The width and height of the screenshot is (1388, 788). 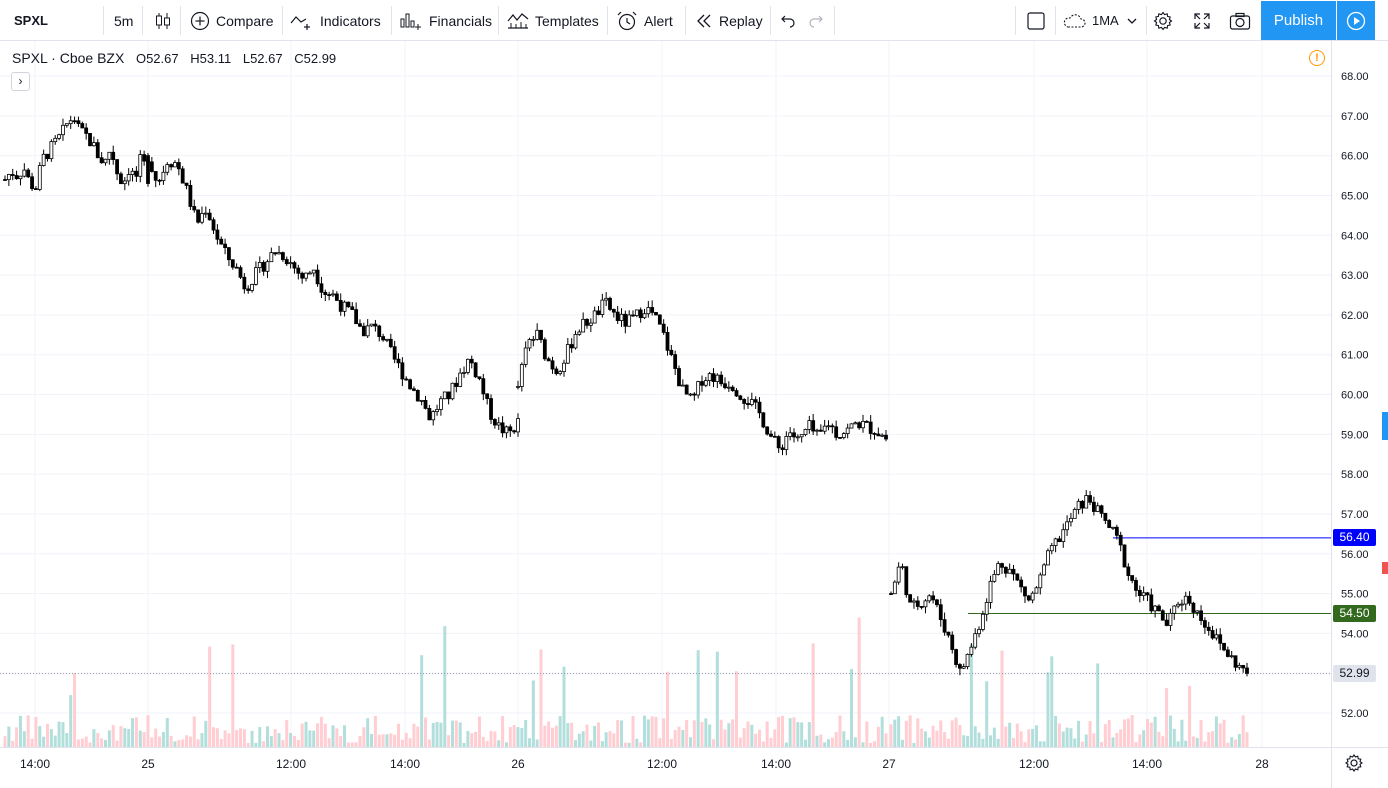 What do you see at coordinates (232, 20) in the screenshot?
I see `compare-button: Compare` at bounding box center [232, 20].